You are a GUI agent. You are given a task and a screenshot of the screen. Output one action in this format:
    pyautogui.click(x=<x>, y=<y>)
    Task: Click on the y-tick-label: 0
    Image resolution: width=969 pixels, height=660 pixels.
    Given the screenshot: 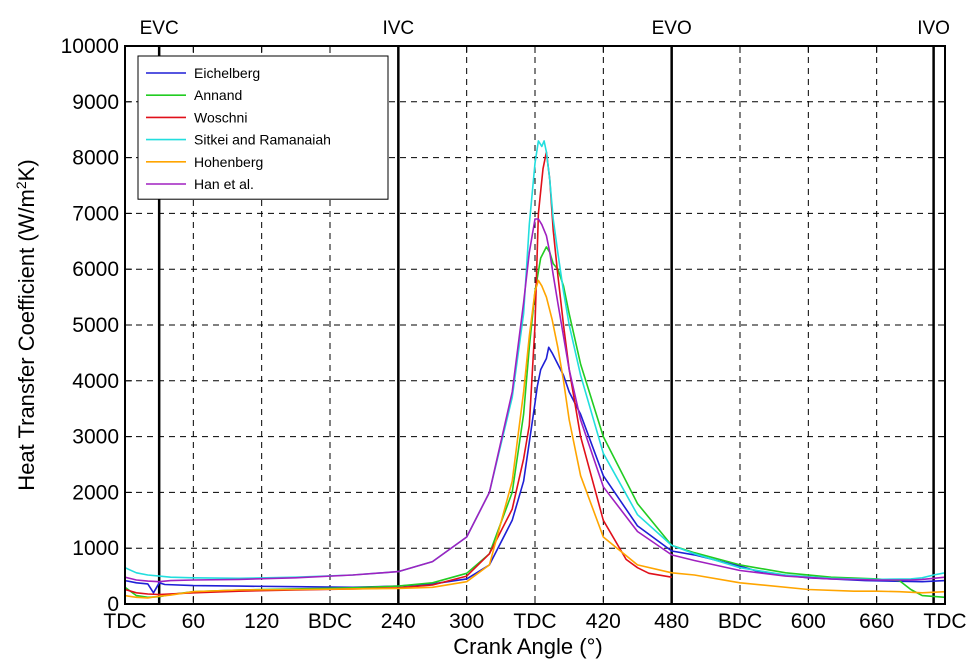 What is the action you would take?
    pyautogui.click(x=113, y=604)
    